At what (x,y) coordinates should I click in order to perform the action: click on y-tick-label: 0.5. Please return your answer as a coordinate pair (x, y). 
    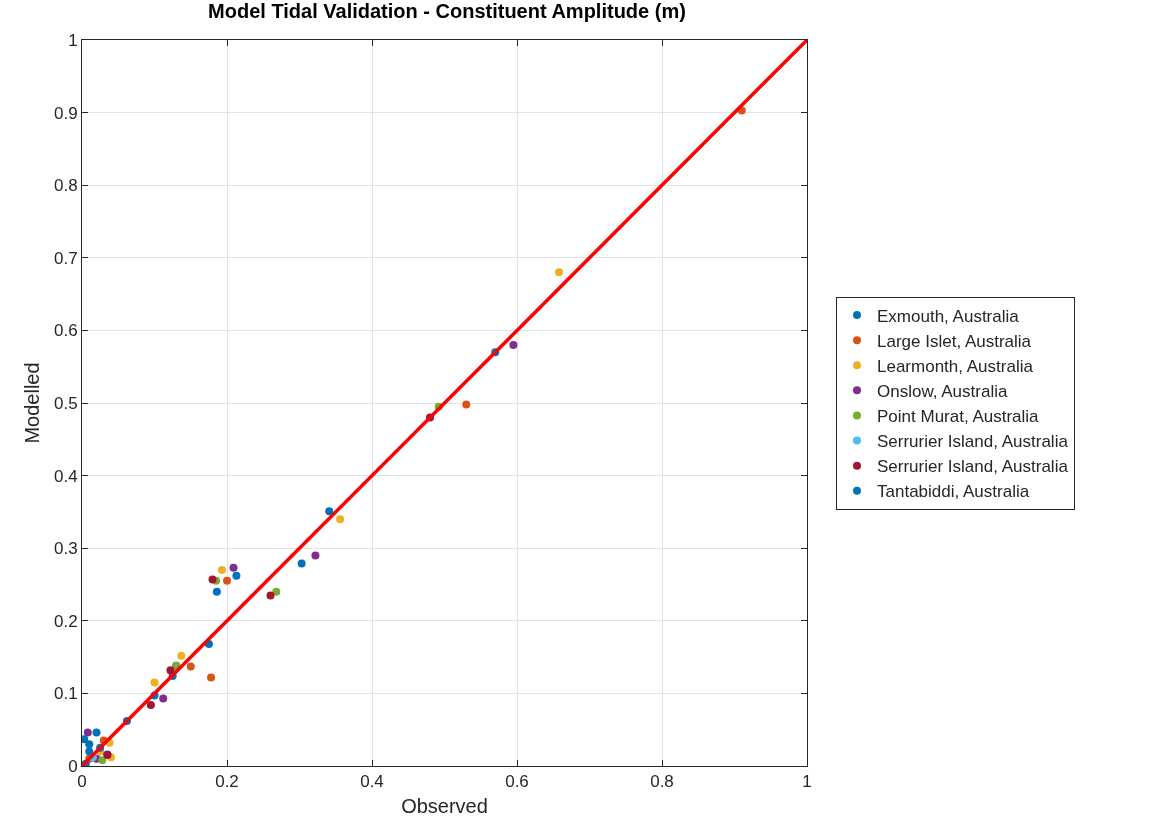
    Looking at the image, I should click on (65, 403).